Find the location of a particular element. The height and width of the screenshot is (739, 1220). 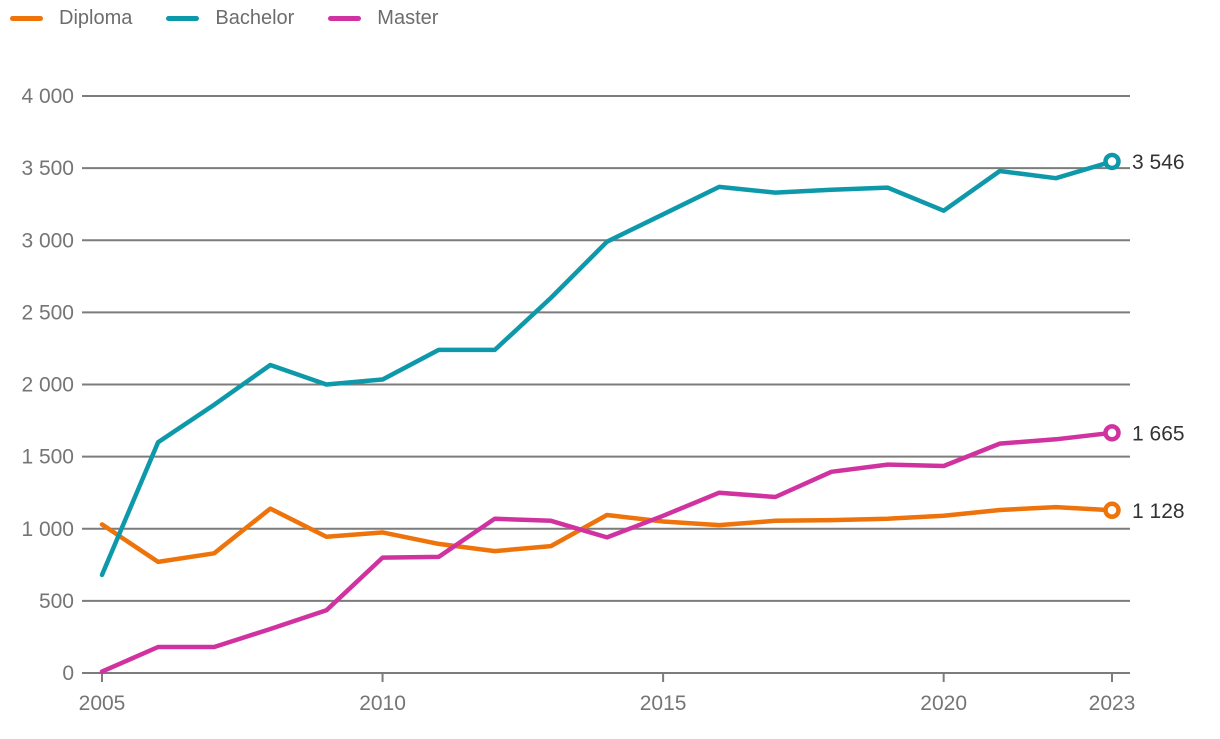

y-axis-tick-label: 1 000 is located at coordinates (47, 529).